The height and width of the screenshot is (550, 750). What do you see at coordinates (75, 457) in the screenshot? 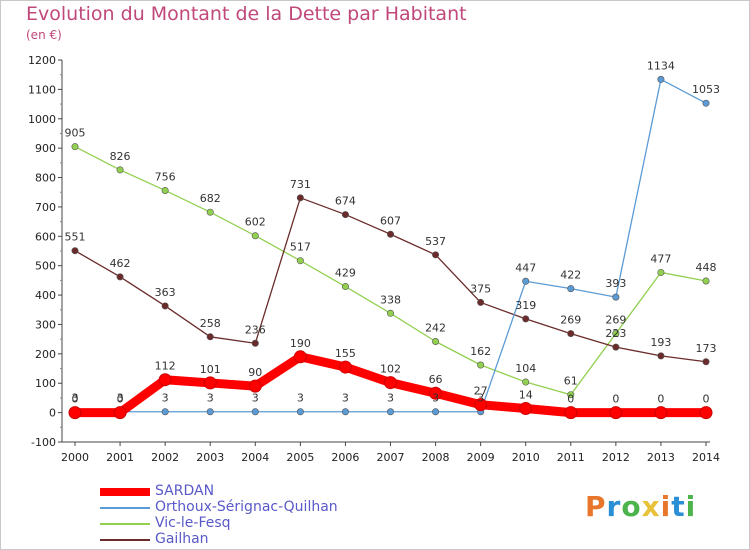
I see `x-tick-label: 2000` at bounding box center [75, 457].